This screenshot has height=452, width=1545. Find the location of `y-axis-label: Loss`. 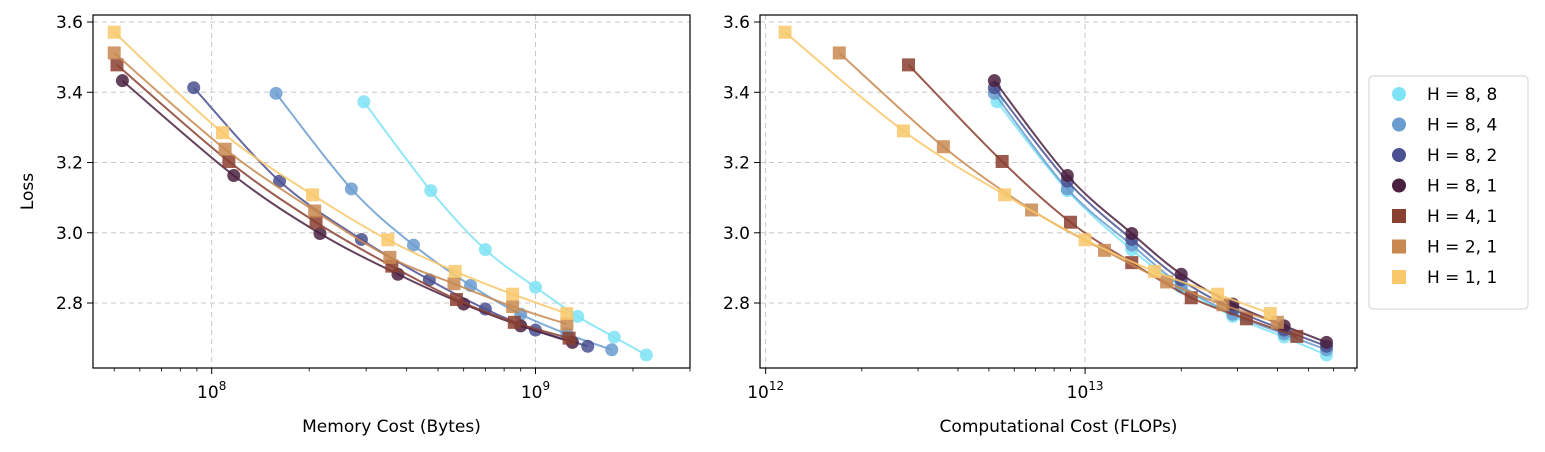

y-axis-label: Loss is located at coordinates (28, 191).